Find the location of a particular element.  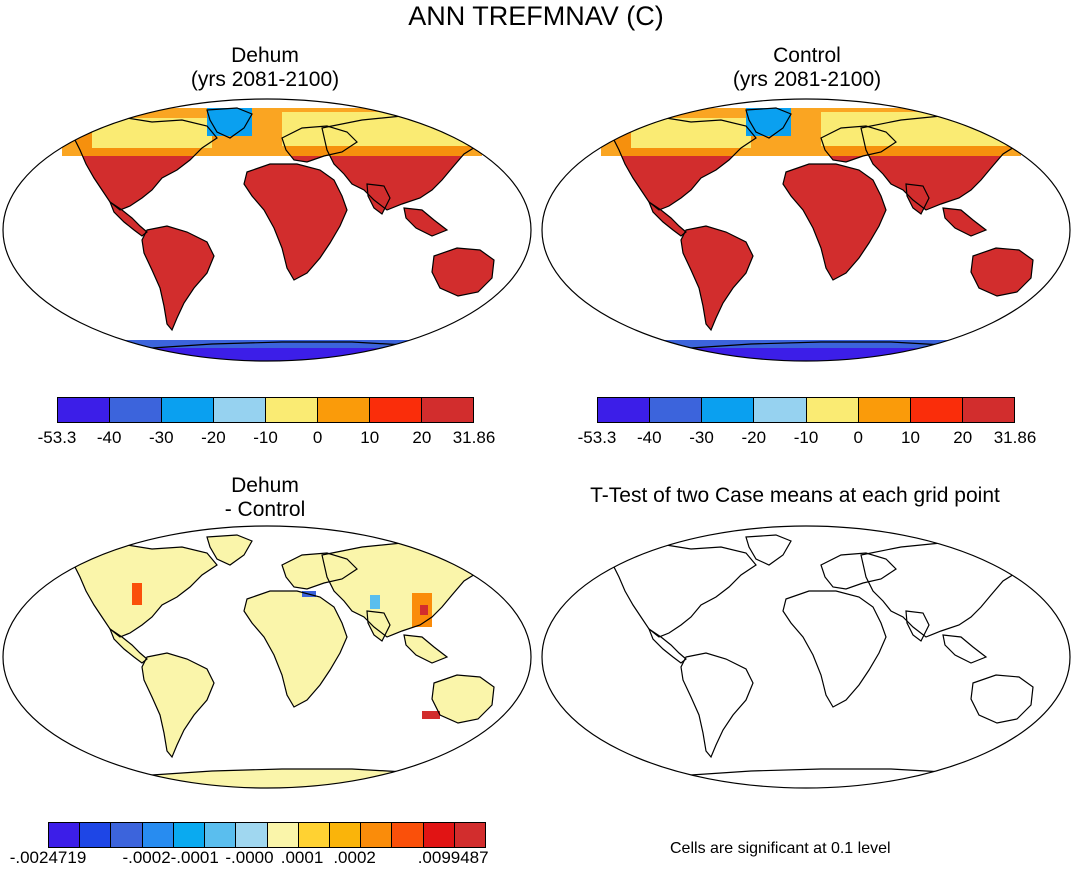

panel-title-control: Control (yrs 2081-2100) is located at coordinates (807, 68).